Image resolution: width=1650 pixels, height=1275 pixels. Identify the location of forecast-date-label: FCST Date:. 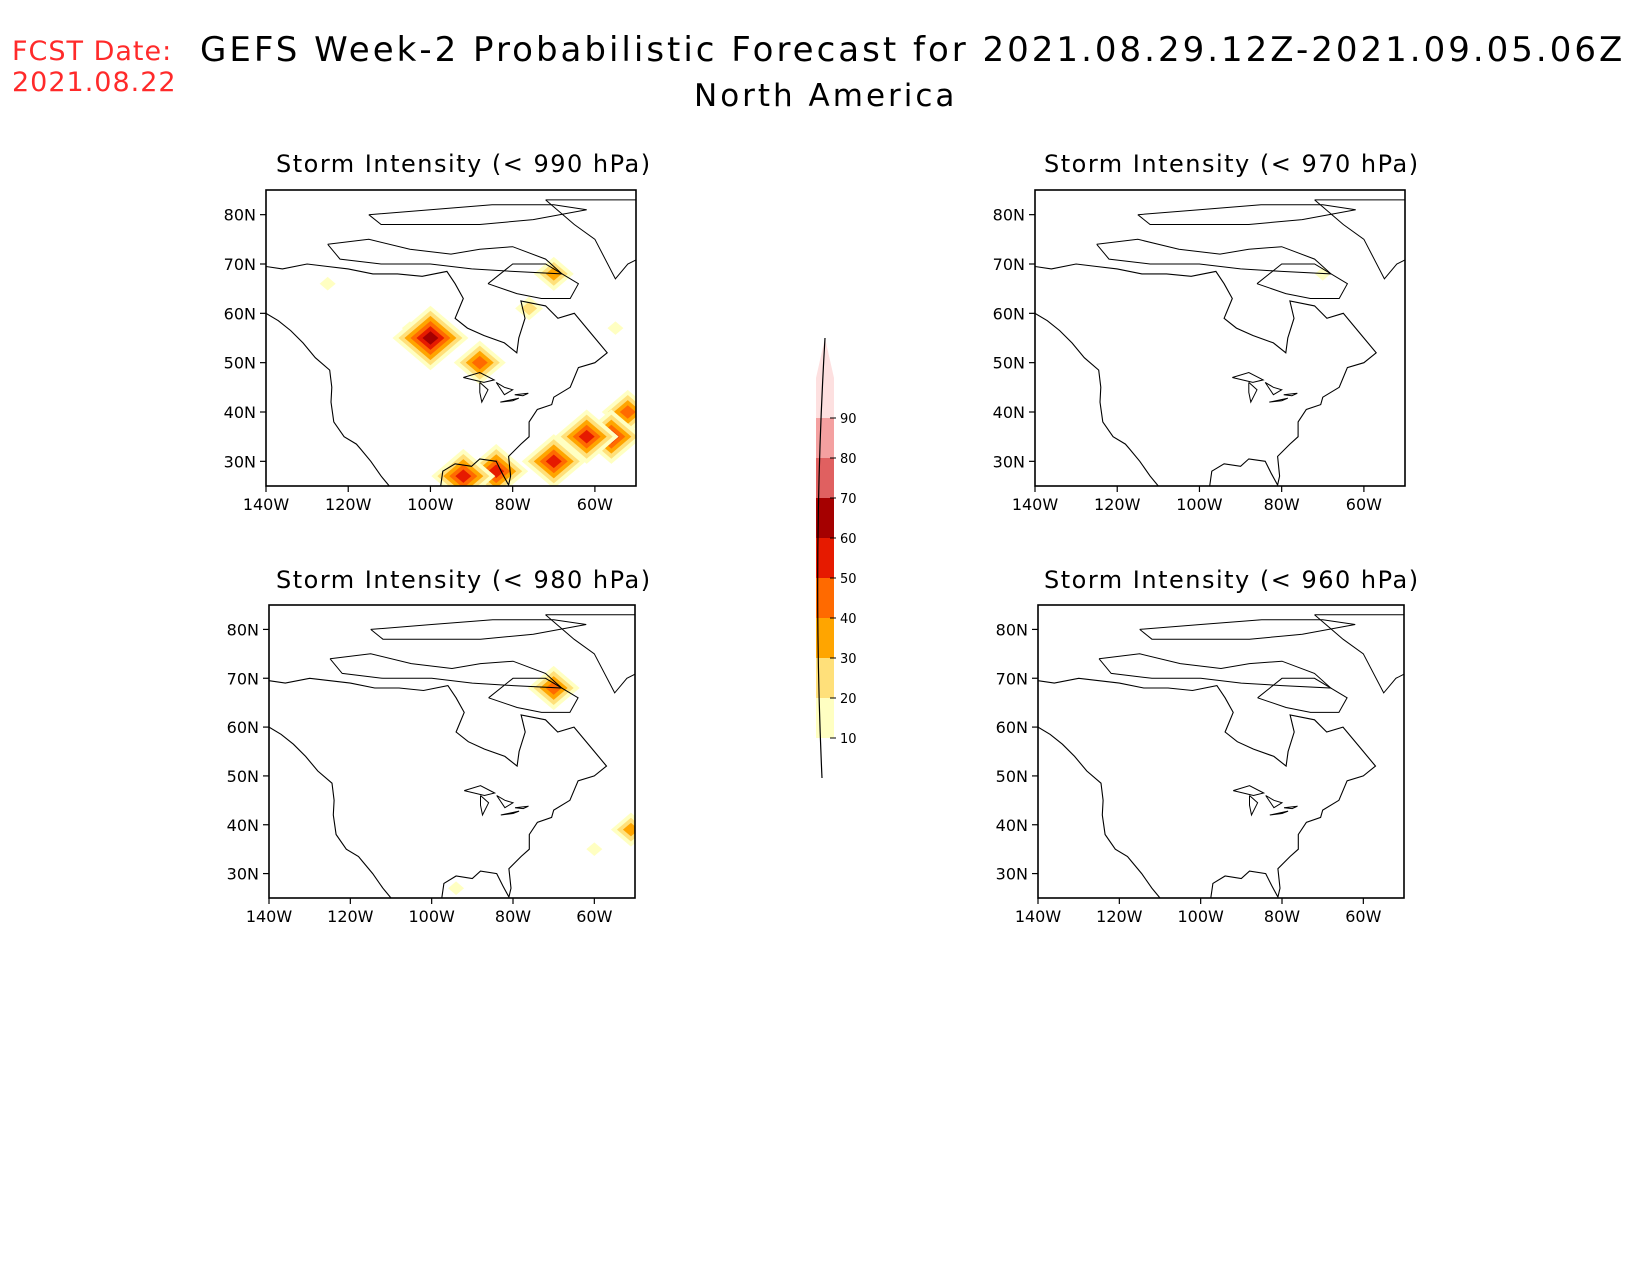
(92, 51).